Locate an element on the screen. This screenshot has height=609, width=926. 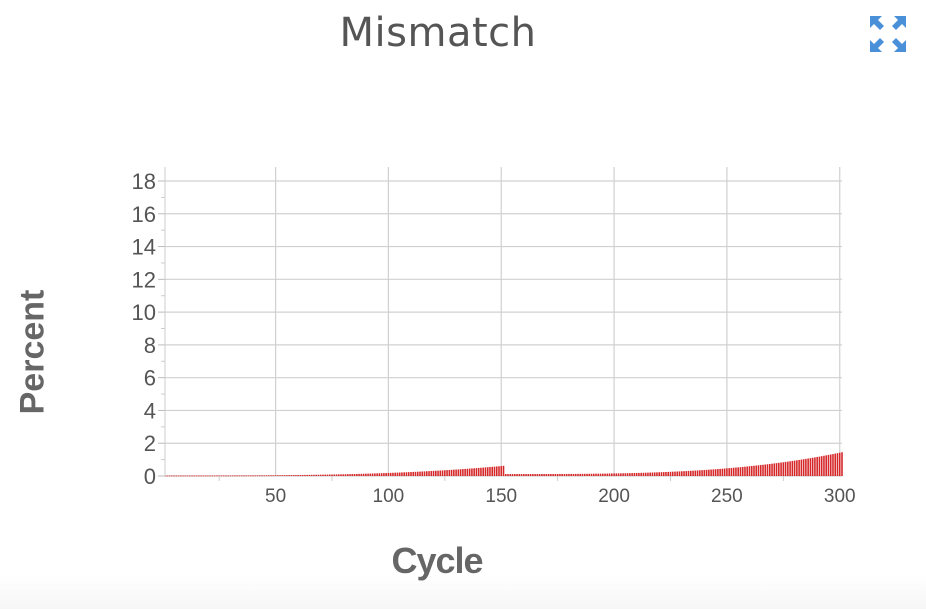
y-tick-label: 4 is located at coordinates (150, 410).